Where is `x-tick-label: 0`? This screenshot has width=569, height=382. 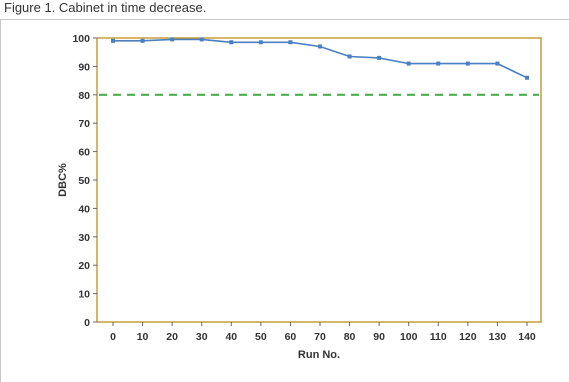
x-tick-label: 0 is located at coordinates (113, 337).